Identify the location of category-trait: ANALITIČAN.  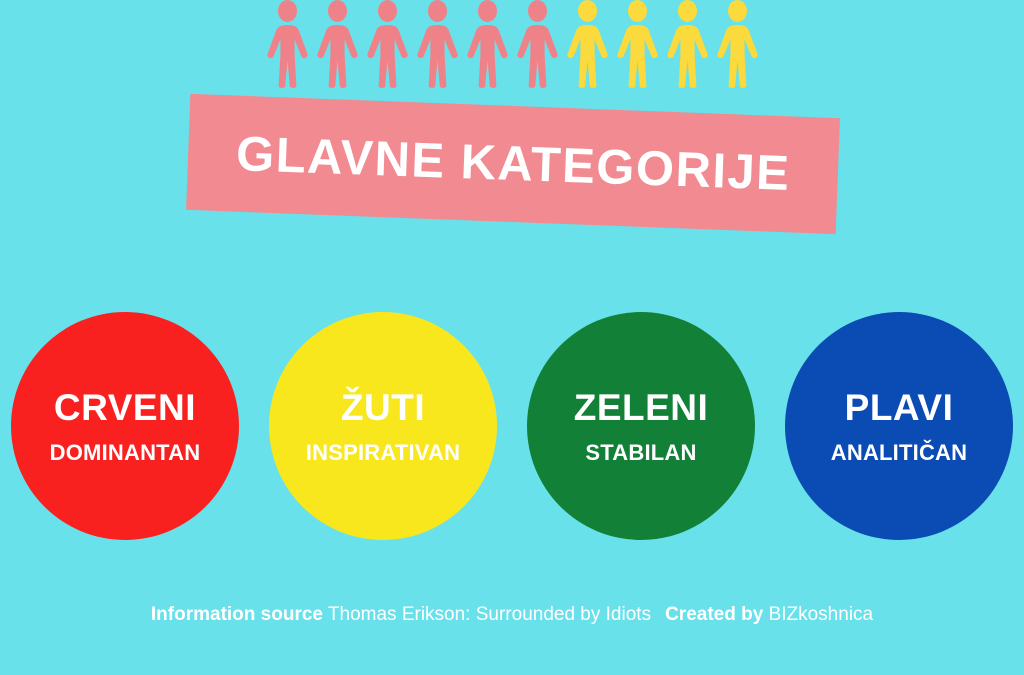
(899, 452).